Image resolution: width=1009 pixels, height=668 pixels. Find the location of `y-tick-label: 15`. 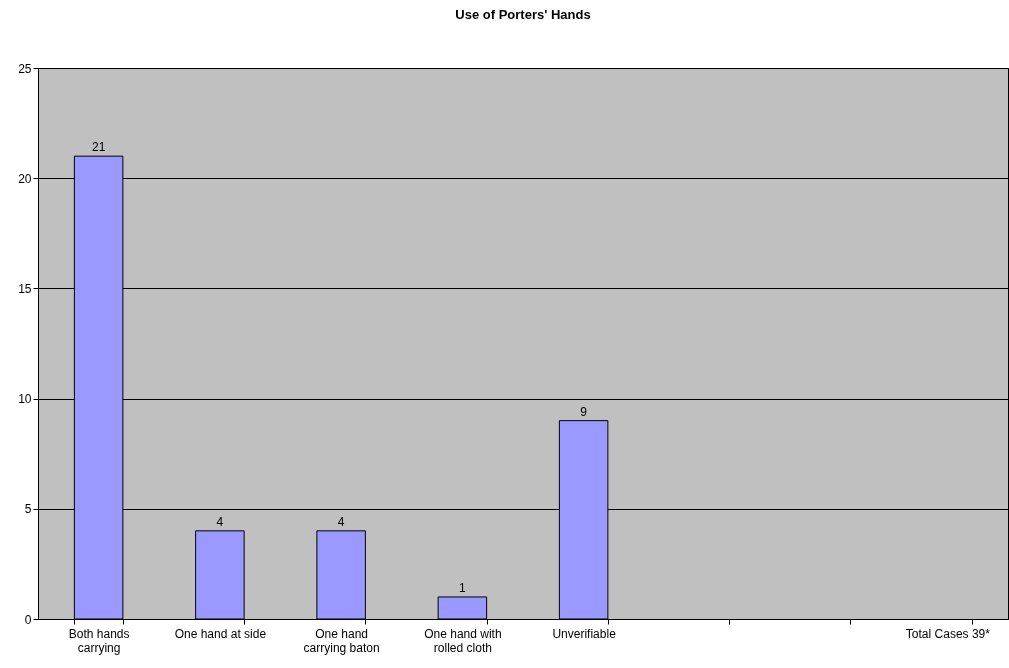

y-tick-label: 15 is located at coordinates (25, 288).